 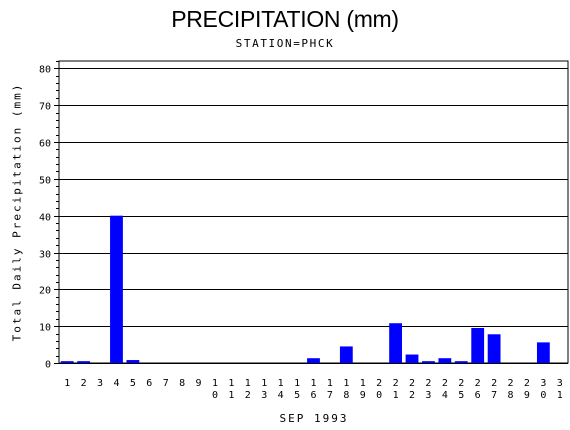 What do you see at coordinates (445, 383) in the screenshot?
I see `x-tick-label-24-digit-1: 2` at bounding box center [445, 383].